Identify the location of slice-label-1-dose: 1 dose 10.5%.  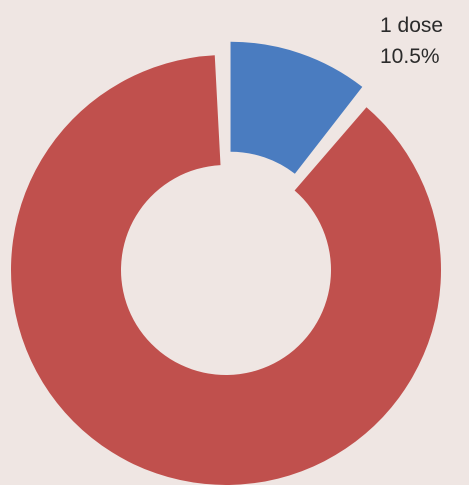
(411, 41).